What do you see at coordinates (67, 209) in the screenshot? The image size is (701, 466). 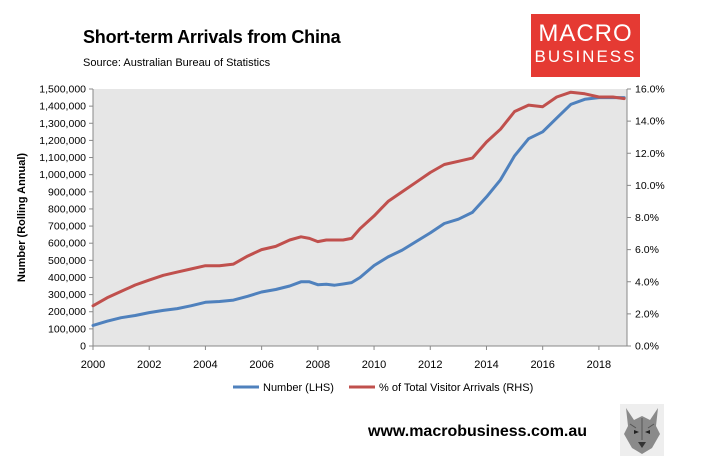 I see `left-tick-label: 800,000` at bounding box center [67, 209].